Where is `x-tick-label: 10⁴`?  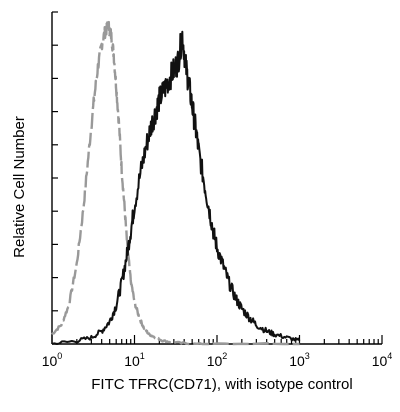
x-tick-label: 10⁴ is located at coordinates (382, 360).